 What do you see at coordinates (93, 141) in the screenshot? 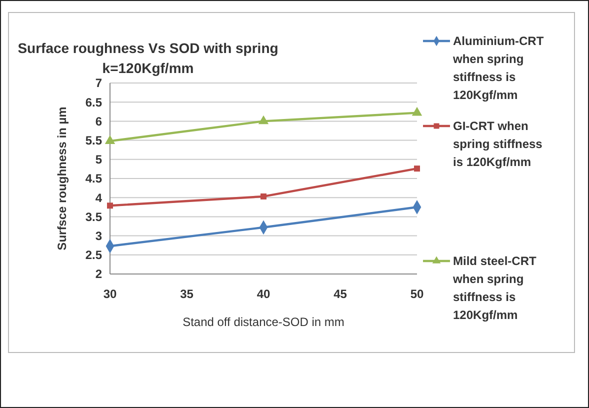
I see `y-tick-label: 5.5` at bounding box center [93, 141].